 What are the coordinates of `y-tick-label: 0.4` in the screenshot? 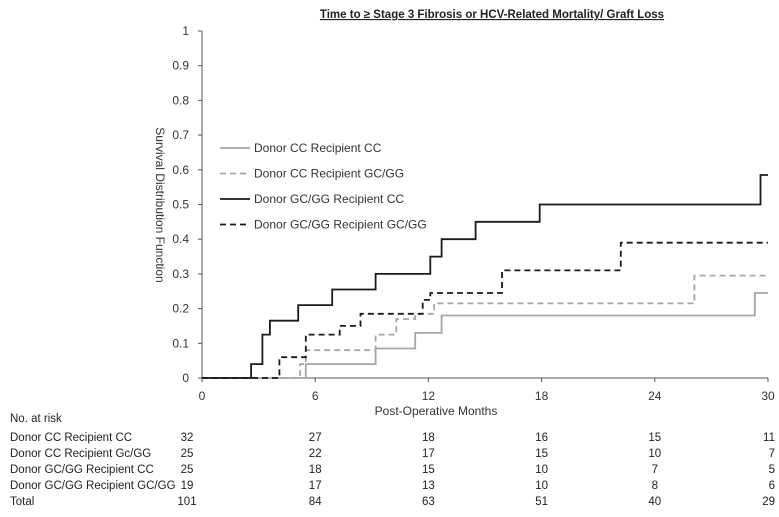 It's located at (180, 239).